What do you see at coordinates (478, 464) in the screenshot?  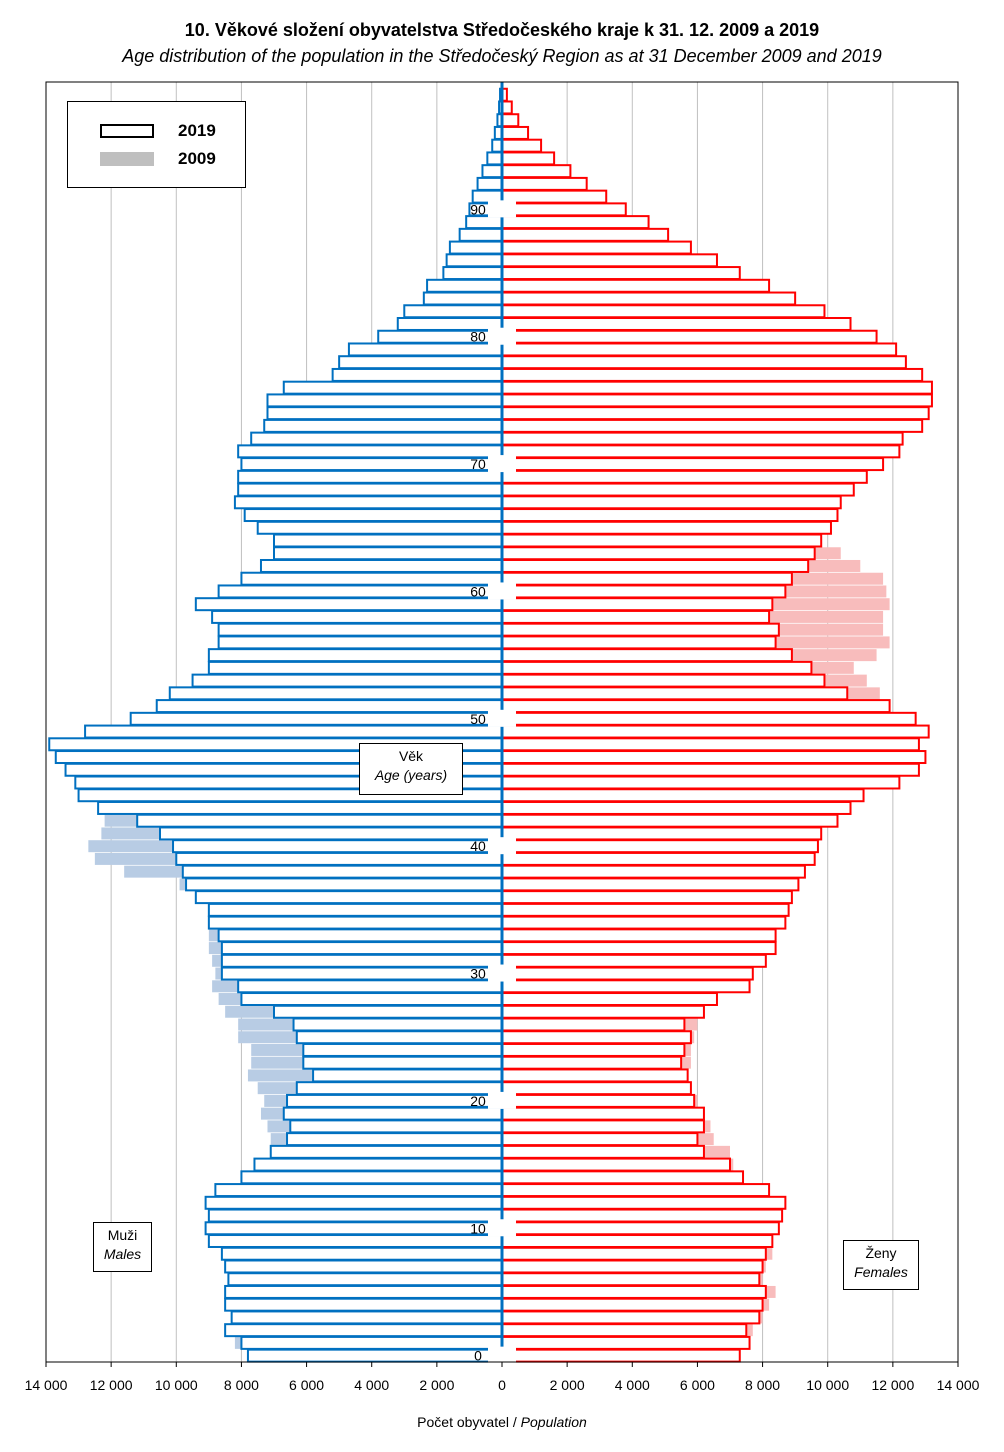 I see `age-tick-label: 70` at bounding box center [478, 464].